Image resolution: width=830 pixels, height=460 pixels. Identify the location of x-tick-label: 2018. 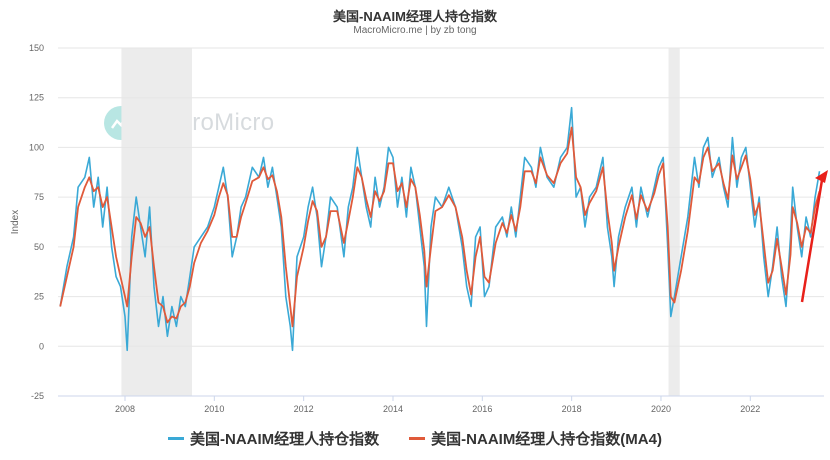
(572, 409).